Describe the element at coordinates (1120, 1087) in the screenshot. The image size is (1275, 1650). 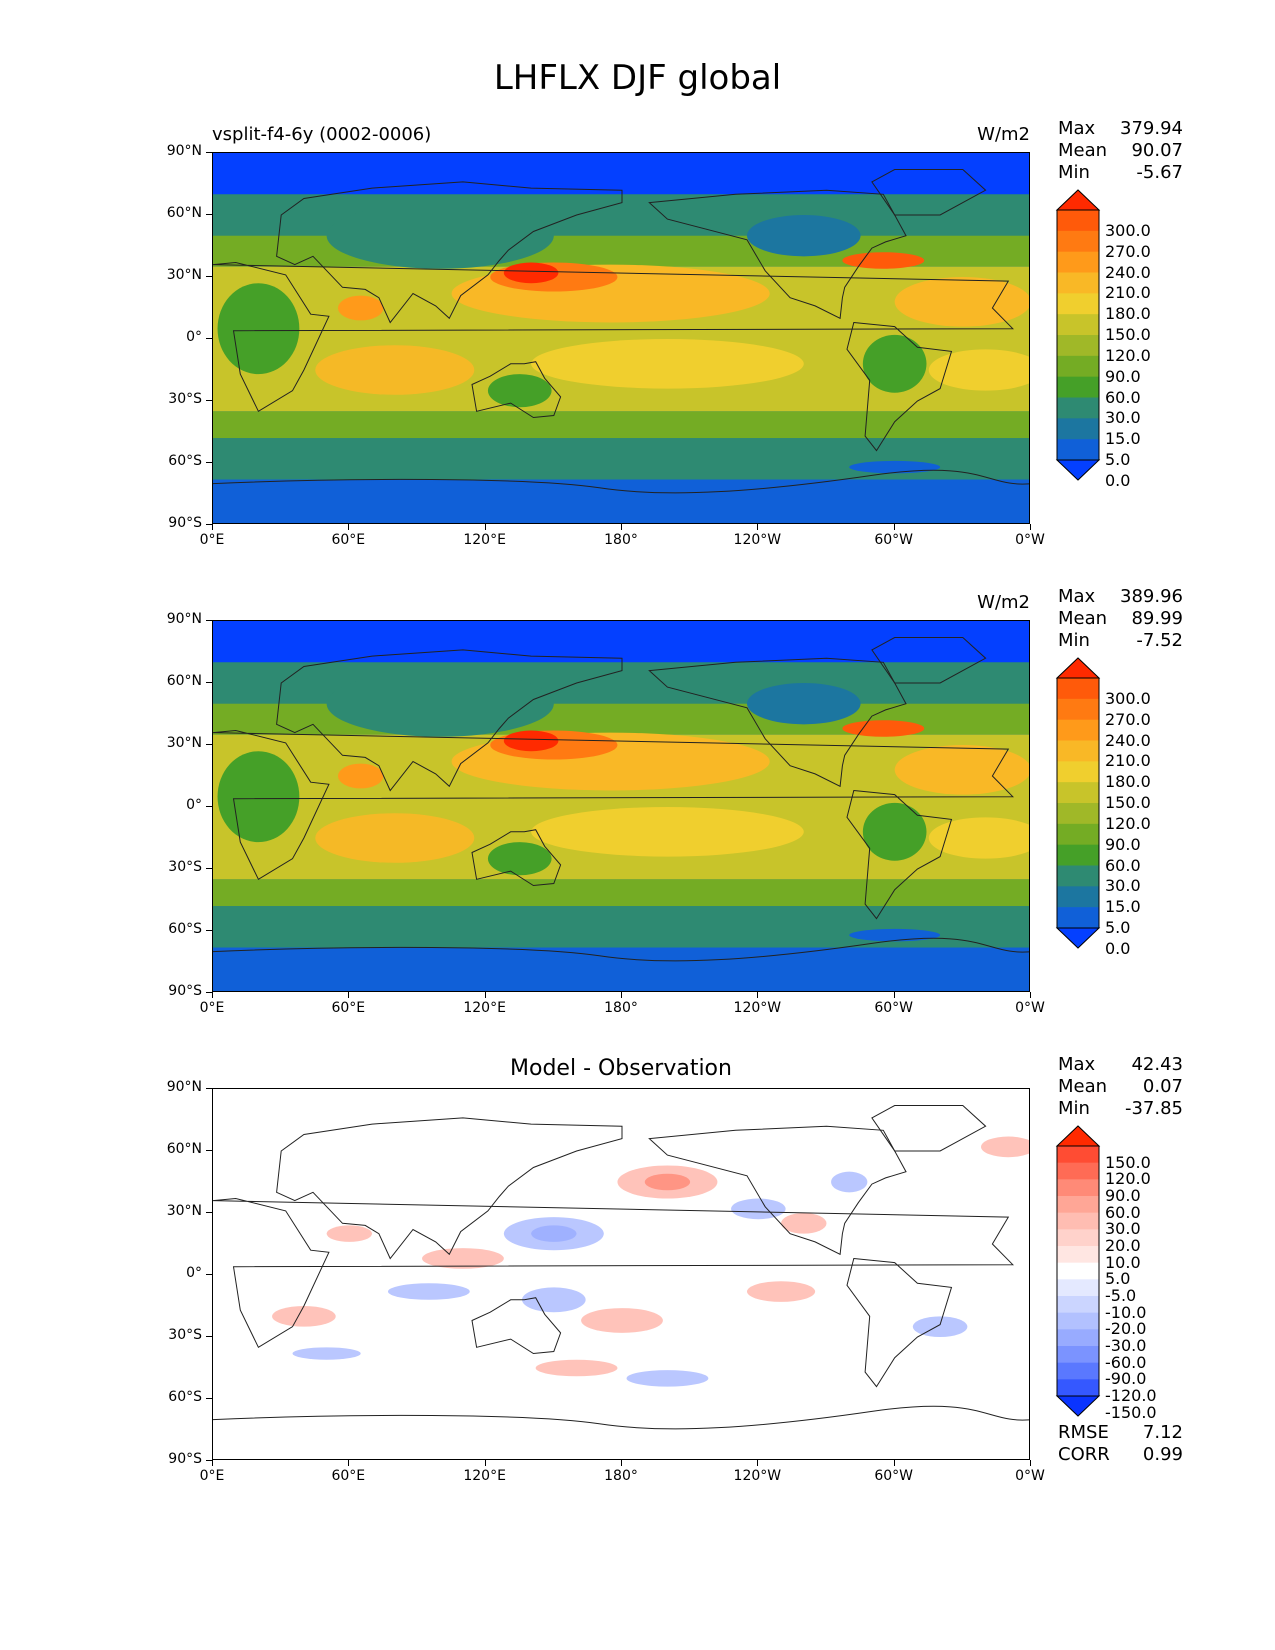
I see `stats-box: Max 42.43 Mean 0.07 Min -37.85` at that location.